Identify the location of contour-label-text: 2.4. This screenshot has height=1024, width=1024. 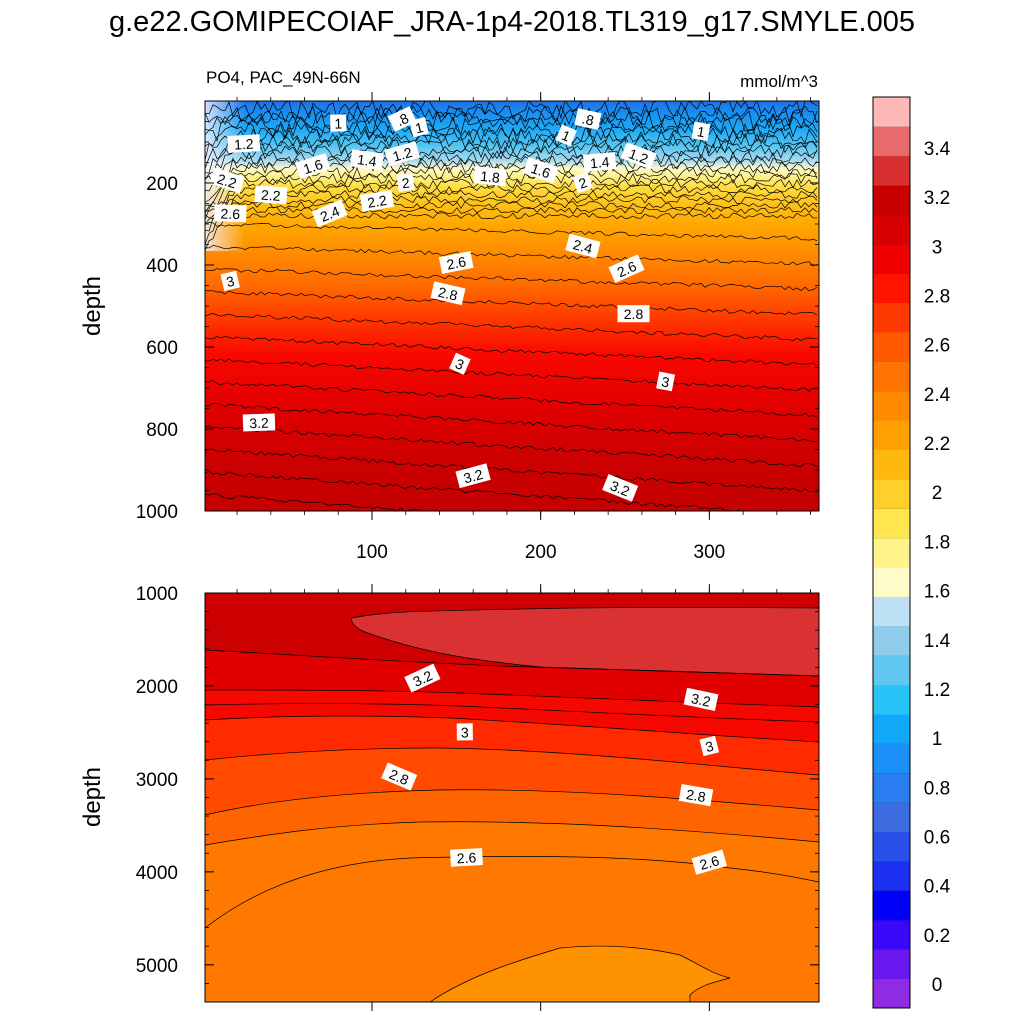
(582, 246).